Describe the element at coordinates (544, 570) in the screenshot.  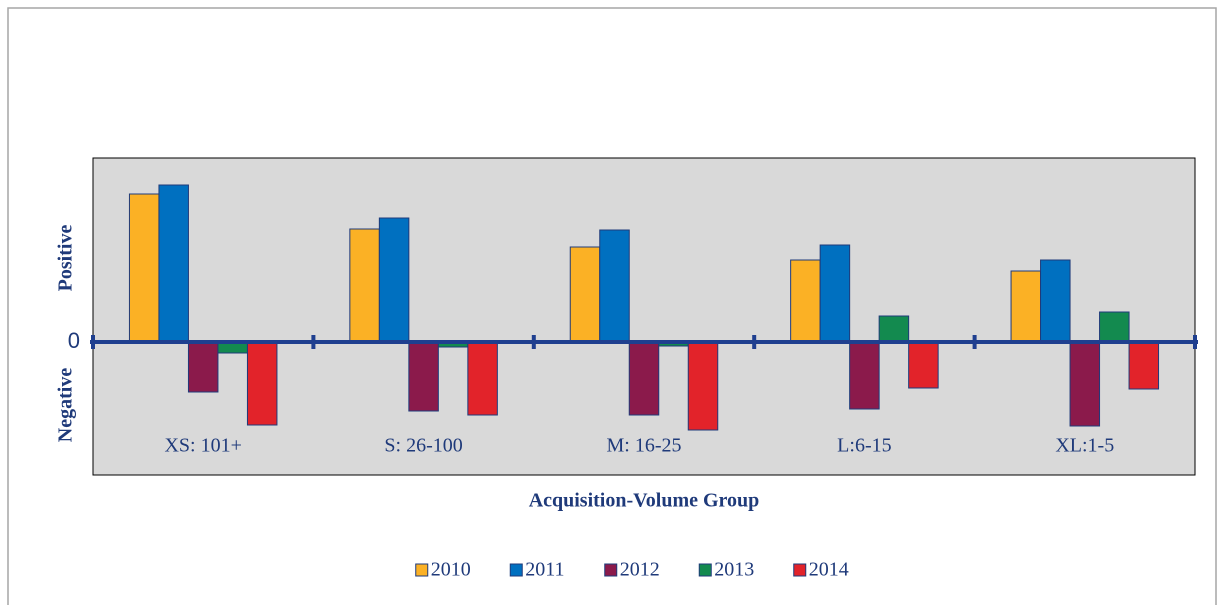
I see `legend-label: 2011` at that location.